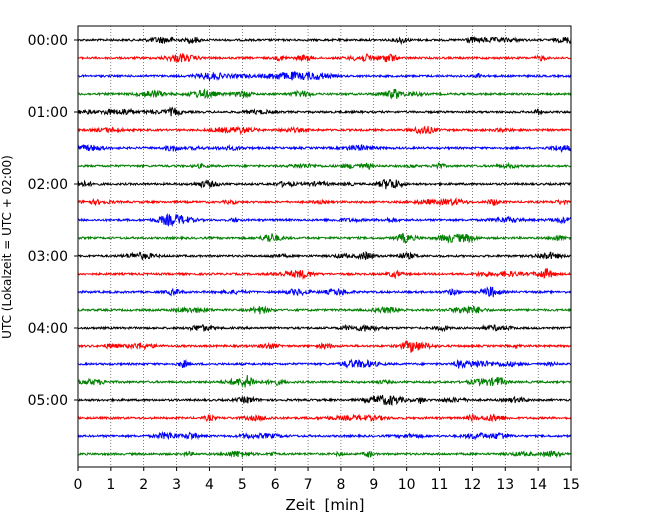 This screenshot has height=520, width=650. What do you see at coordinates (327, 480) in the screenshot?
I see `x-axis: 0 1 2 3 4 5 6 7 8 9 10 11 12 13 14 15` at bounding box center [327, 480].